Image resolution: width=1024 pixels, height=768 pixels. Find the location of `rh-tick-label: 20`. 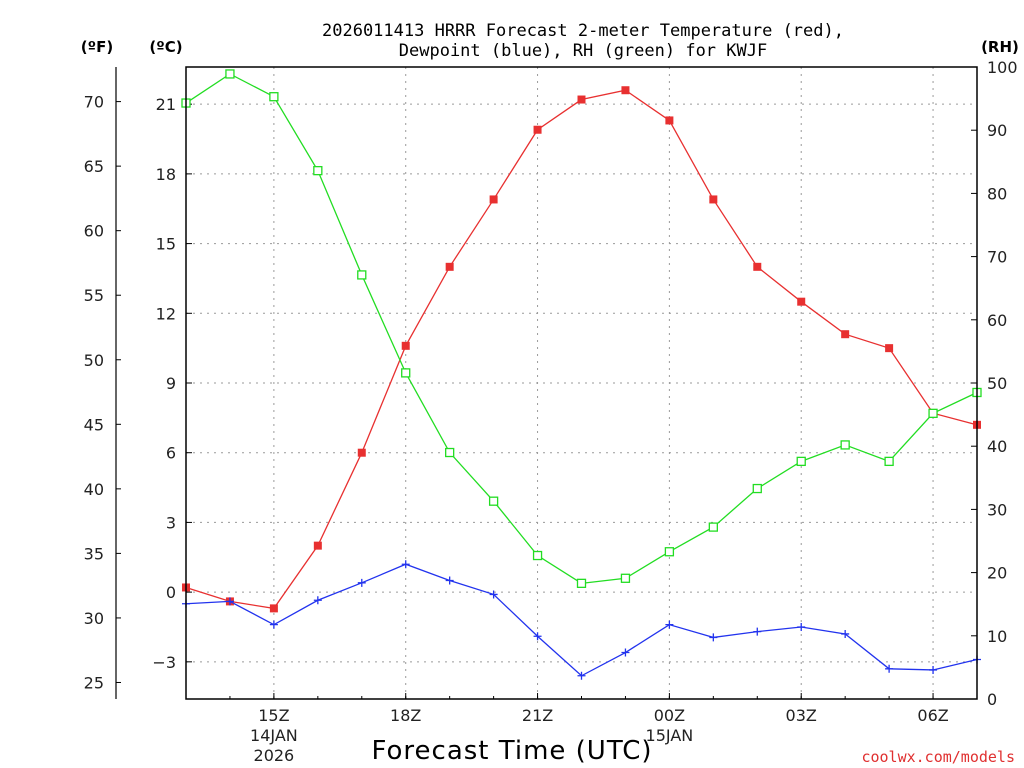

rh-tick-label: 20 is located at coordinates (997, 573).